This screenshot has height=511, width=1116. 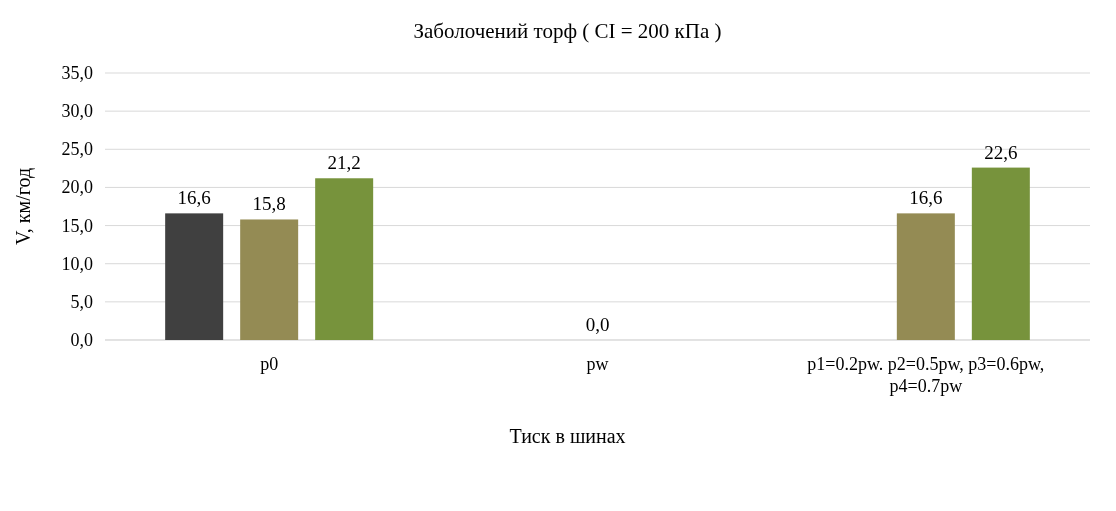 What do you see at coordinates (77, 263) in the screenshot?
I see `y-tick-label: 10,0` at bounding box center [77, 263].